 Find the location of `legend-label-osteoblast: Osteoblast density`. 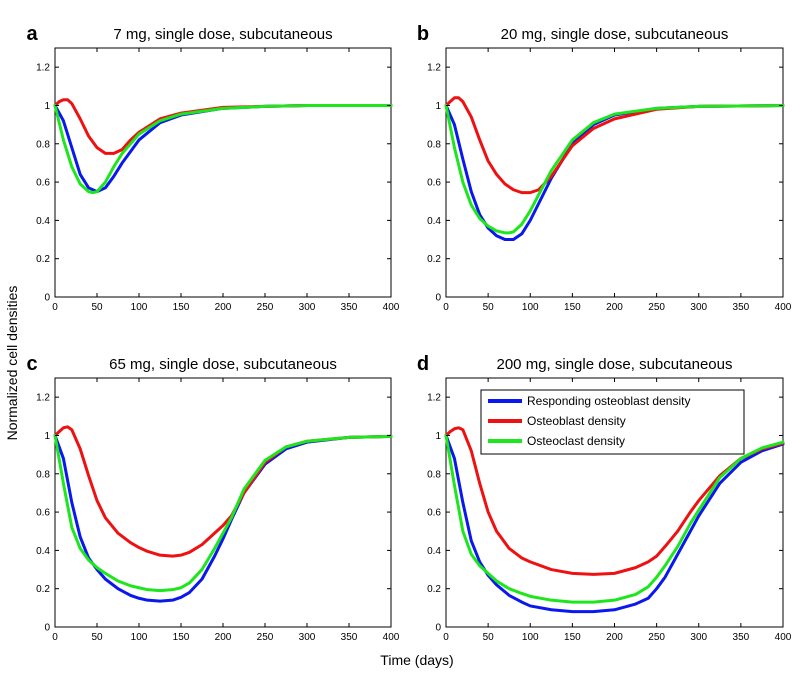

legend-label-osteoblast: Osteoblast density is located at coordinates (576, 421).